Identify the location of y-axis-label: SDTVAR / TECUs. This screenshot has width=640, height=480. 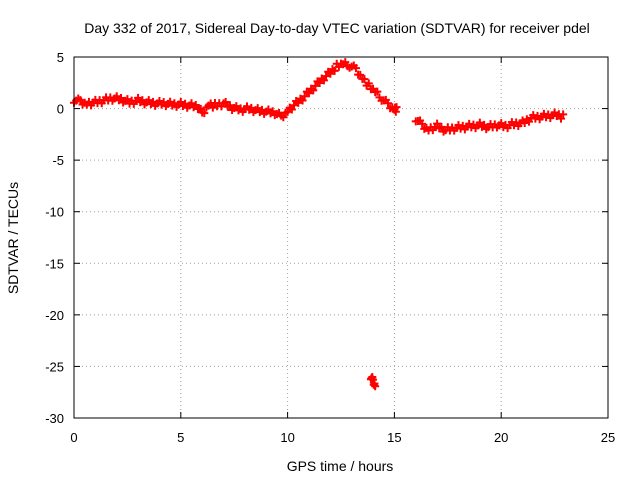
(13, 238).